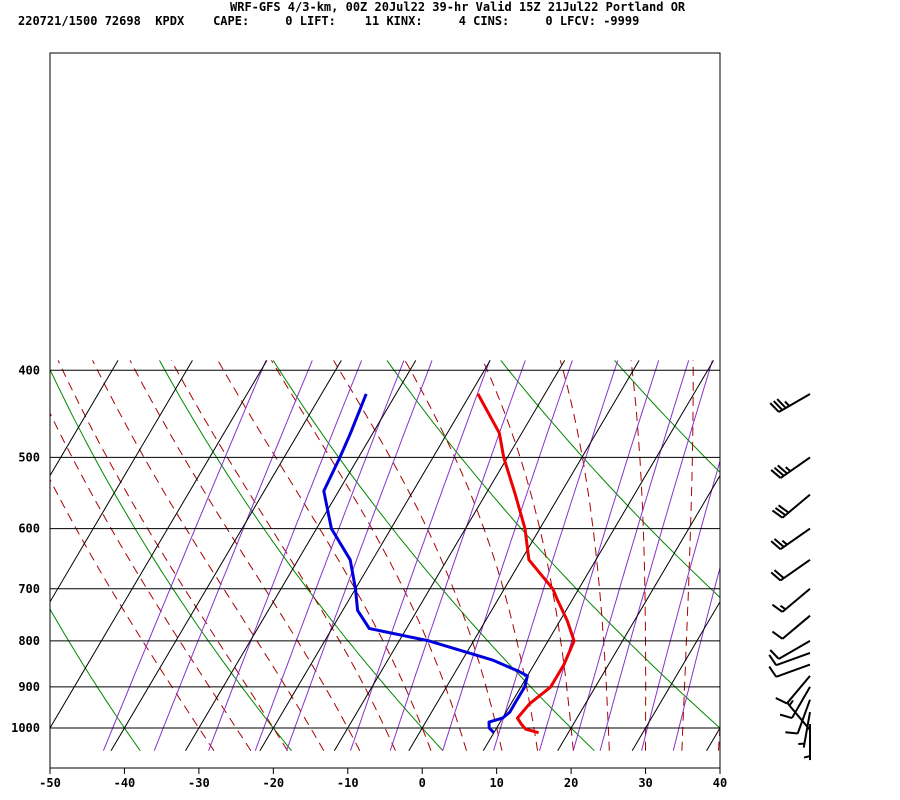  Describe the element at coordinates (25, 728) in the screenshot. I see `y-tick-label: 1000` at that location.